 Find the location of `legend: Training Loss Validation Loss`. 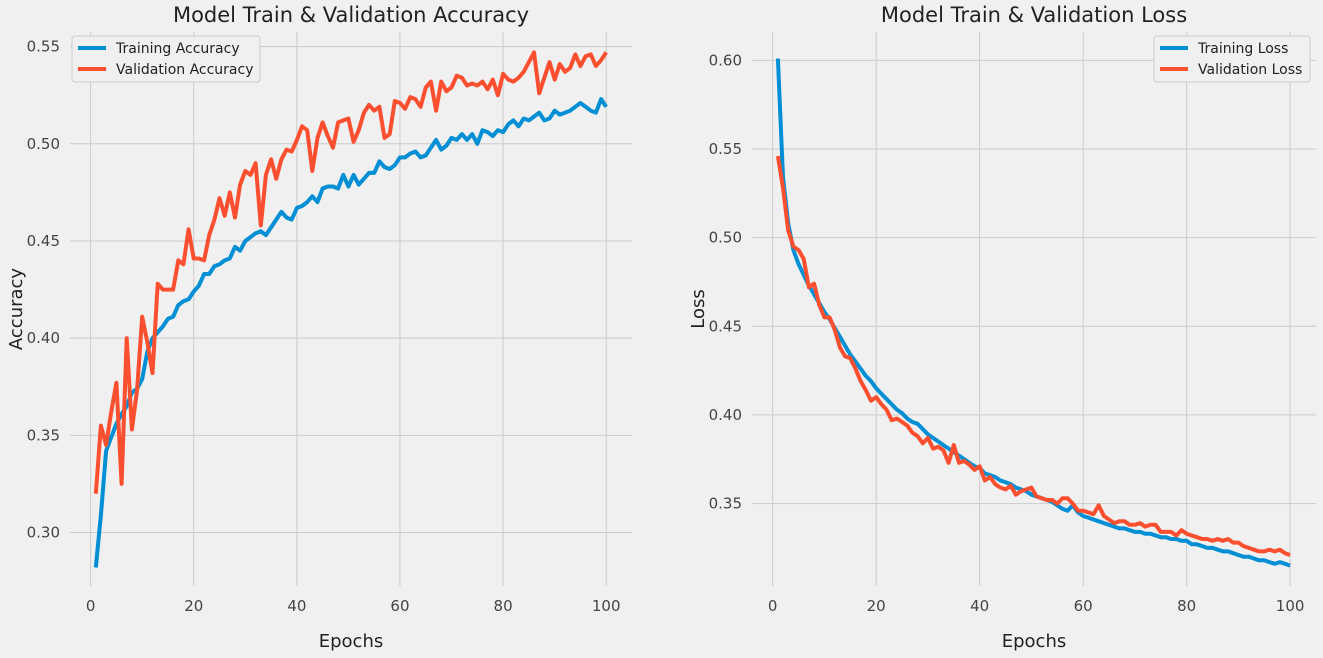

legend: Training Loss Validation Loss is located at coordinates (1232, 59).